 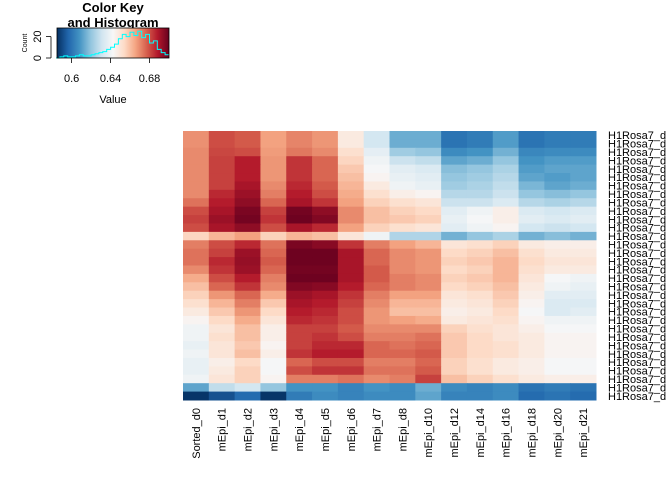 What do you see at coordinates (113, 43) in the screenshot?
I see `color-key-frame` at bounding box center [113, 43].